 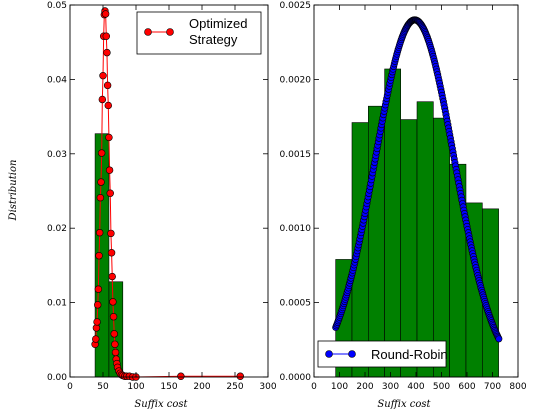 I want to click on right-x-tick-label: 600, so click(x=466, y=387).